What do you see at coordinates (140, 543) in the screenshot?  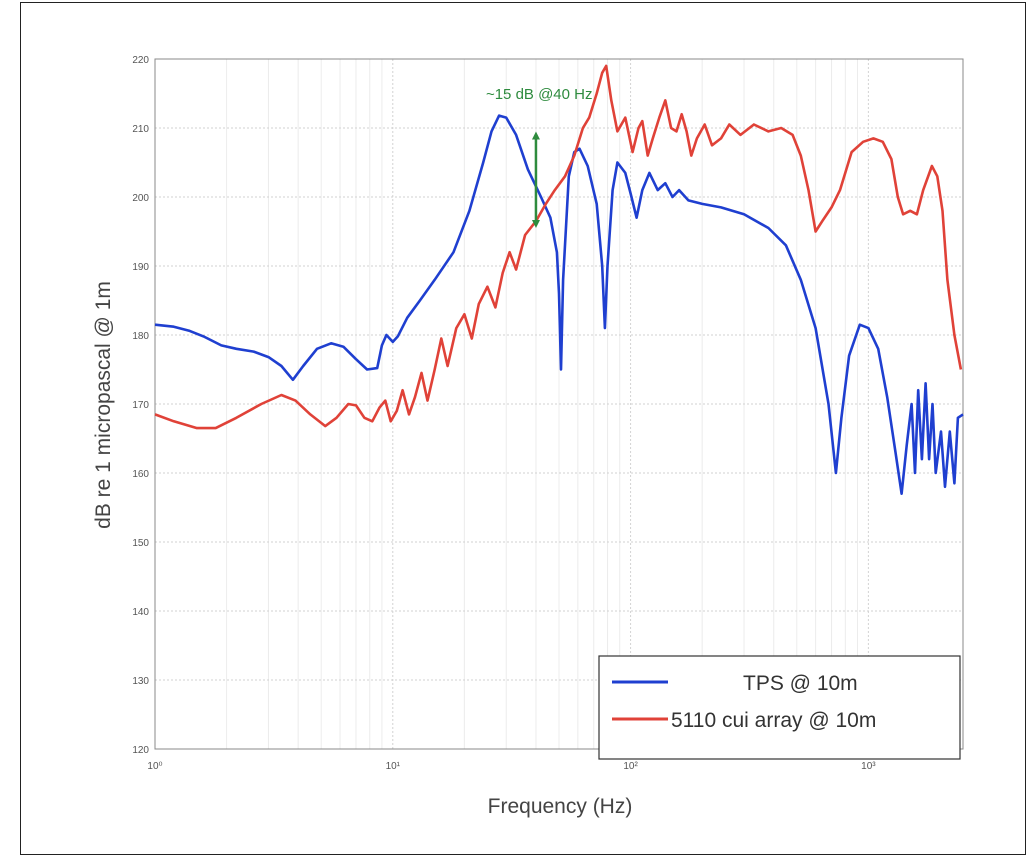 I see `y-tick-label: 150` at bounding box center [140, 543].